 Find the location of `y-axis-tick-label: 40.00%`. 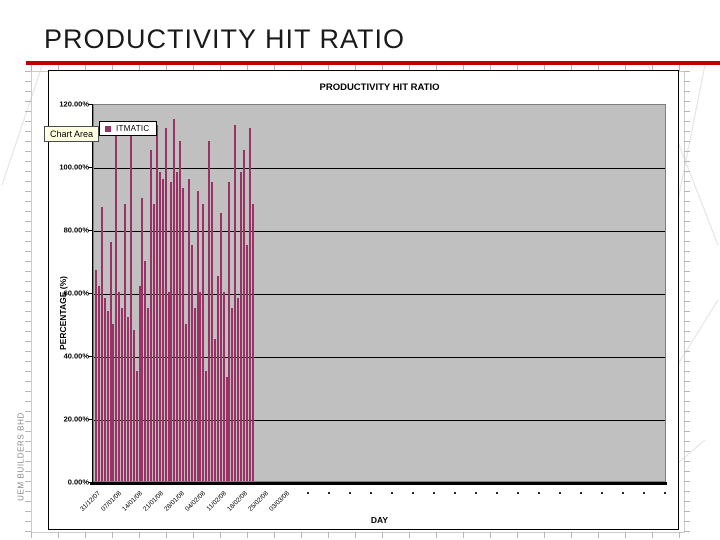

y-axis-tick-label: 40.00% is located at coordinates (76, 356).